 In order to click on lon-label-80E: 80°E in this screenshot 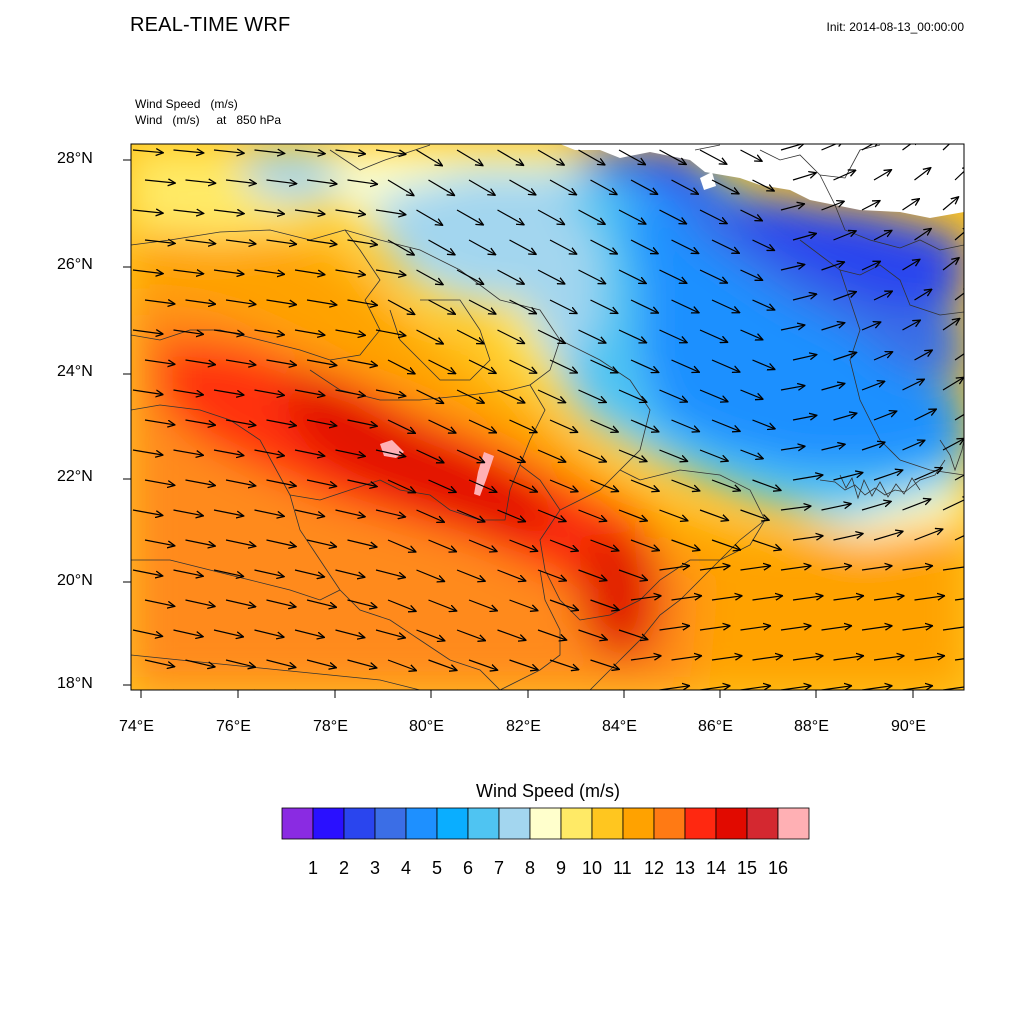, I will do `click(426, 726)`.